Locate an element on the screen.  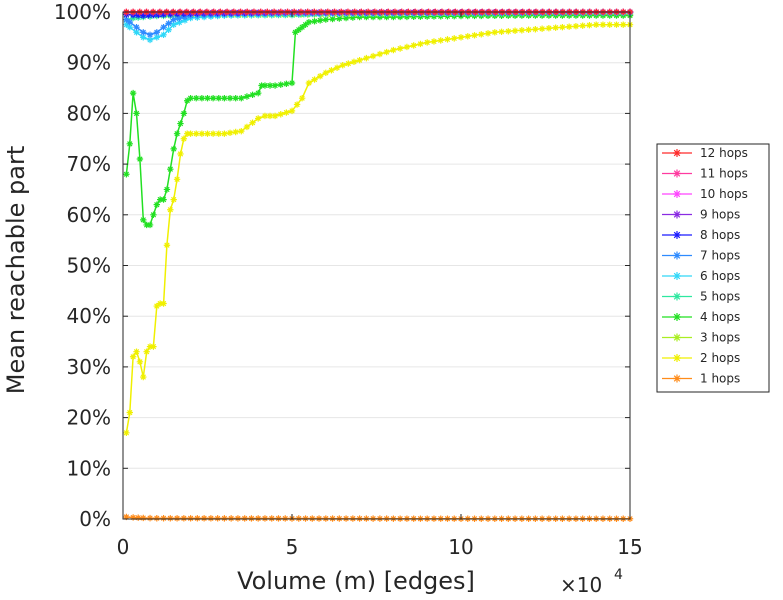
y-tick-label: 80% is located at coordinates (89, 113).